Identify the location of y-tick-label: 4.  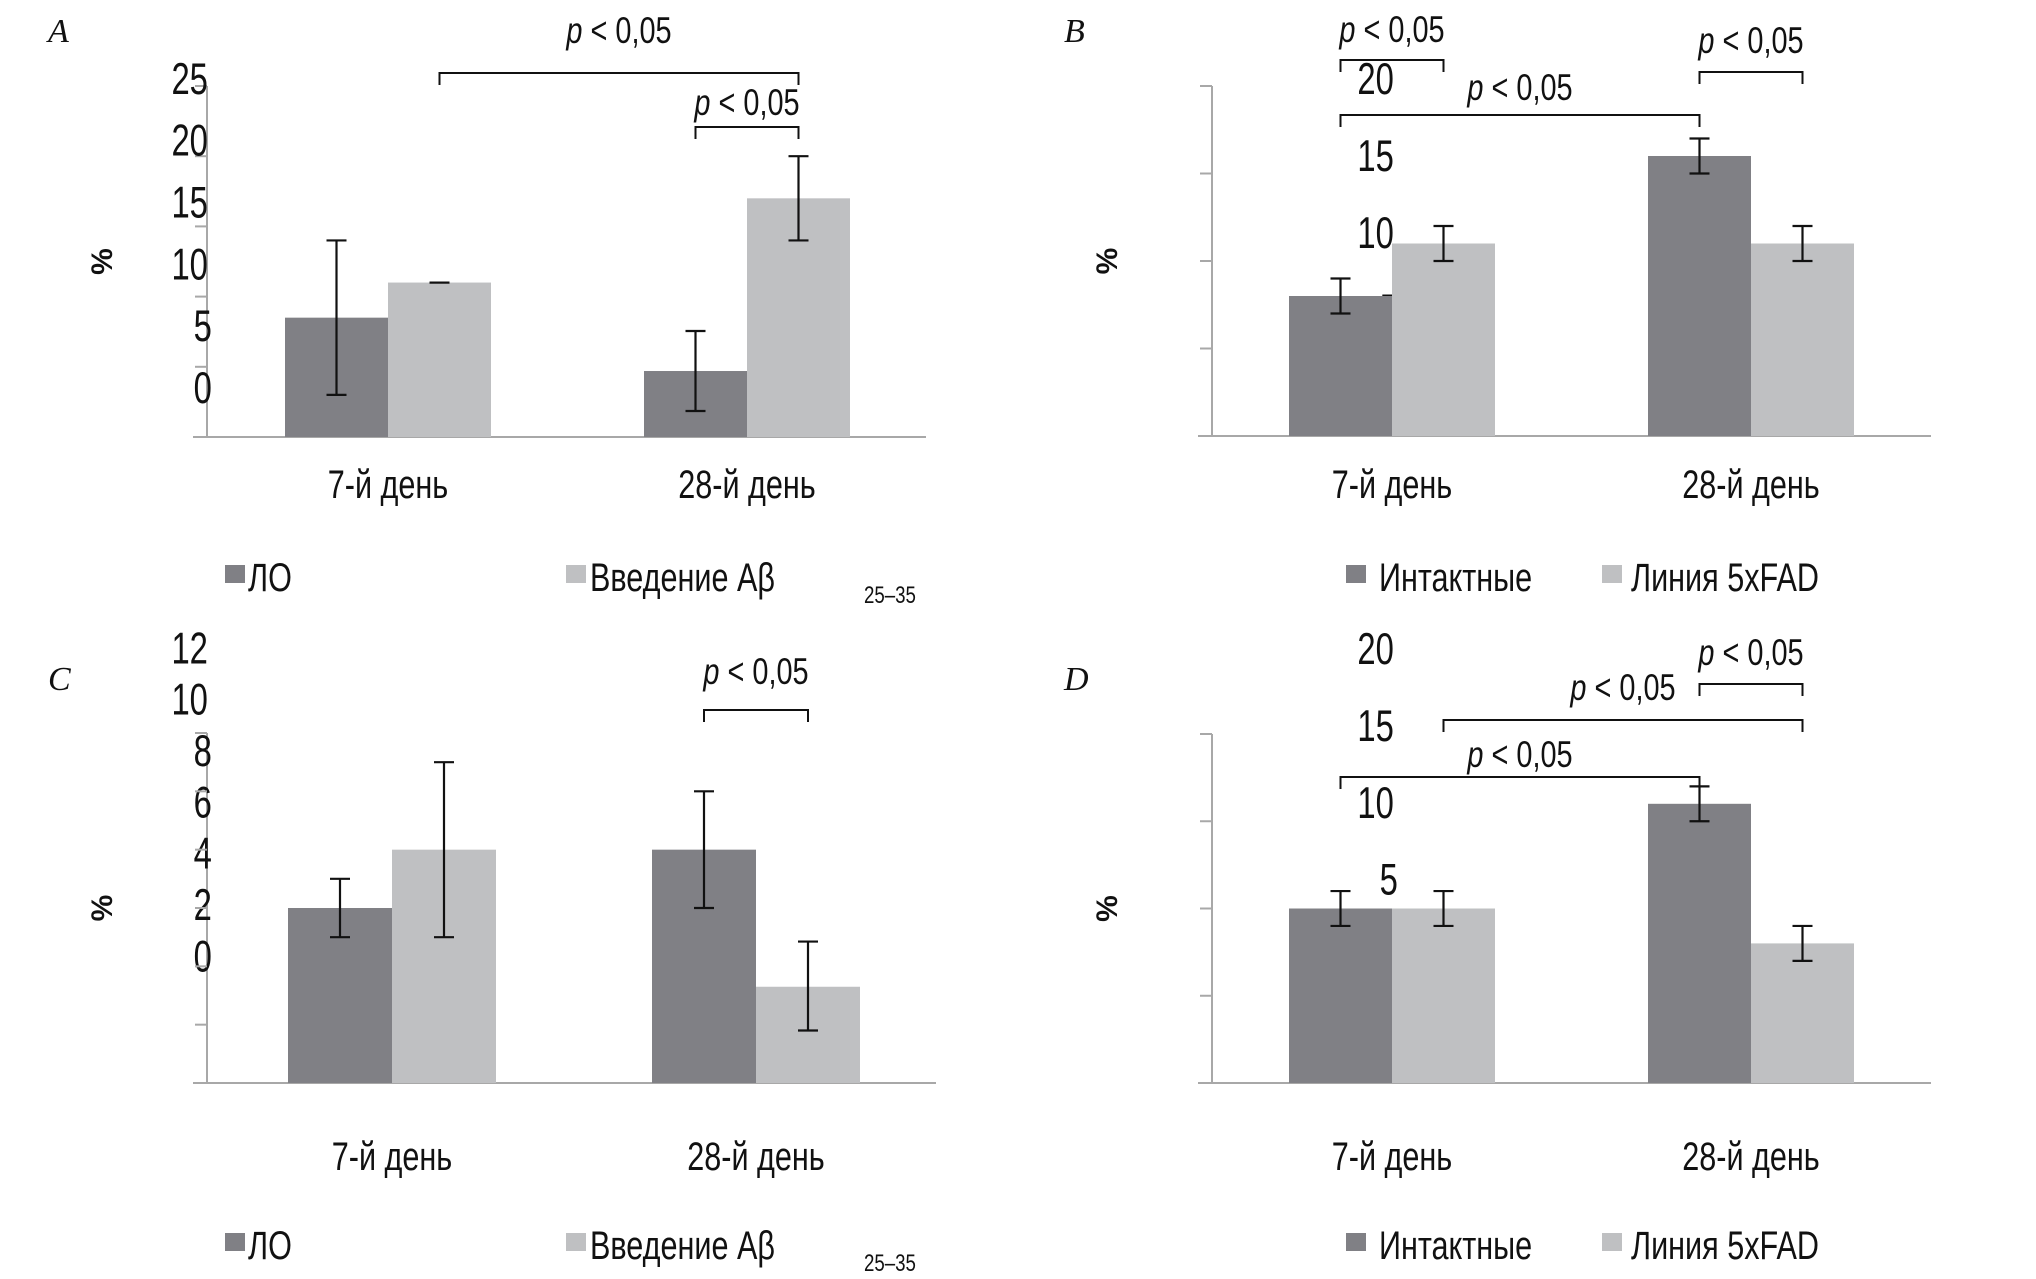
(203, 854).